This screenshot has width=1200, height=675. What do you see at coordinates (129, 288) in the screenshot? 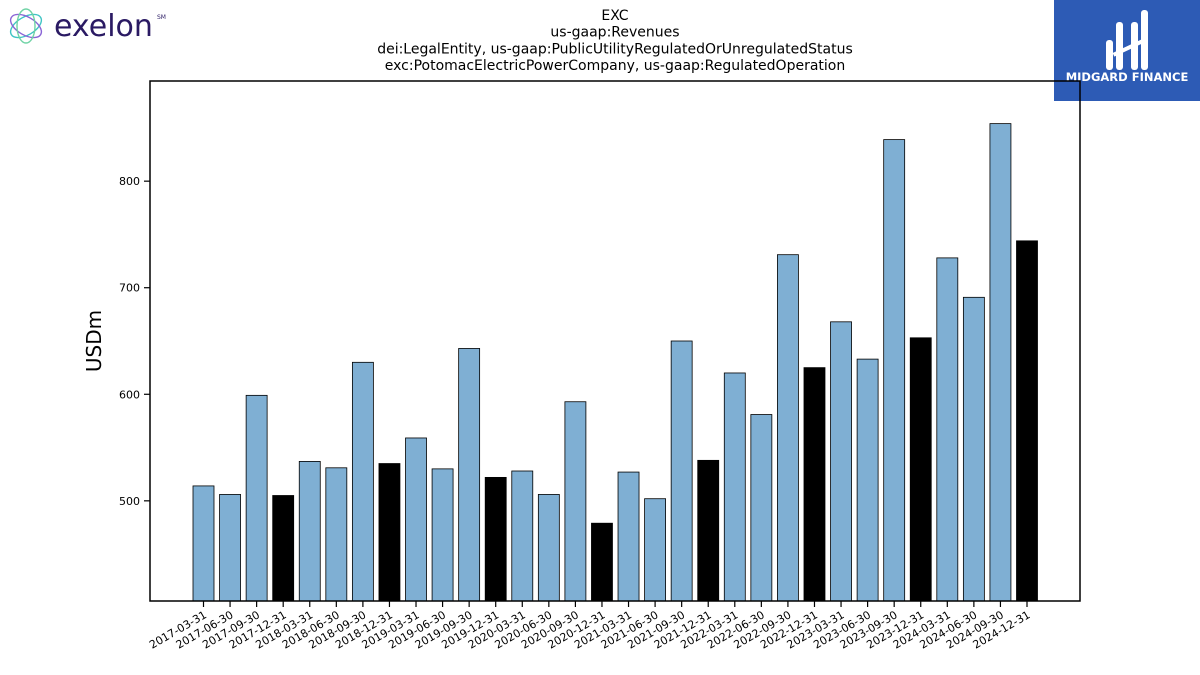
I see `y-tick-label-700: 700` at bounding box center [129, 288].